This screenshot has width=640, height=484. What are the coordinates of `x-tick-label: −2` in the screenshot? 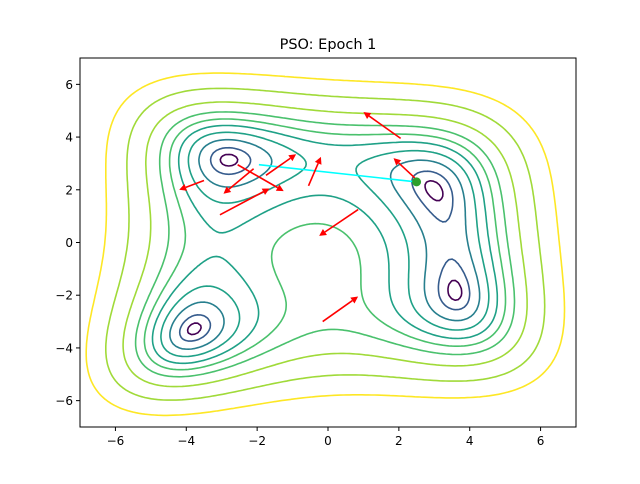 It's located at (257, 441).